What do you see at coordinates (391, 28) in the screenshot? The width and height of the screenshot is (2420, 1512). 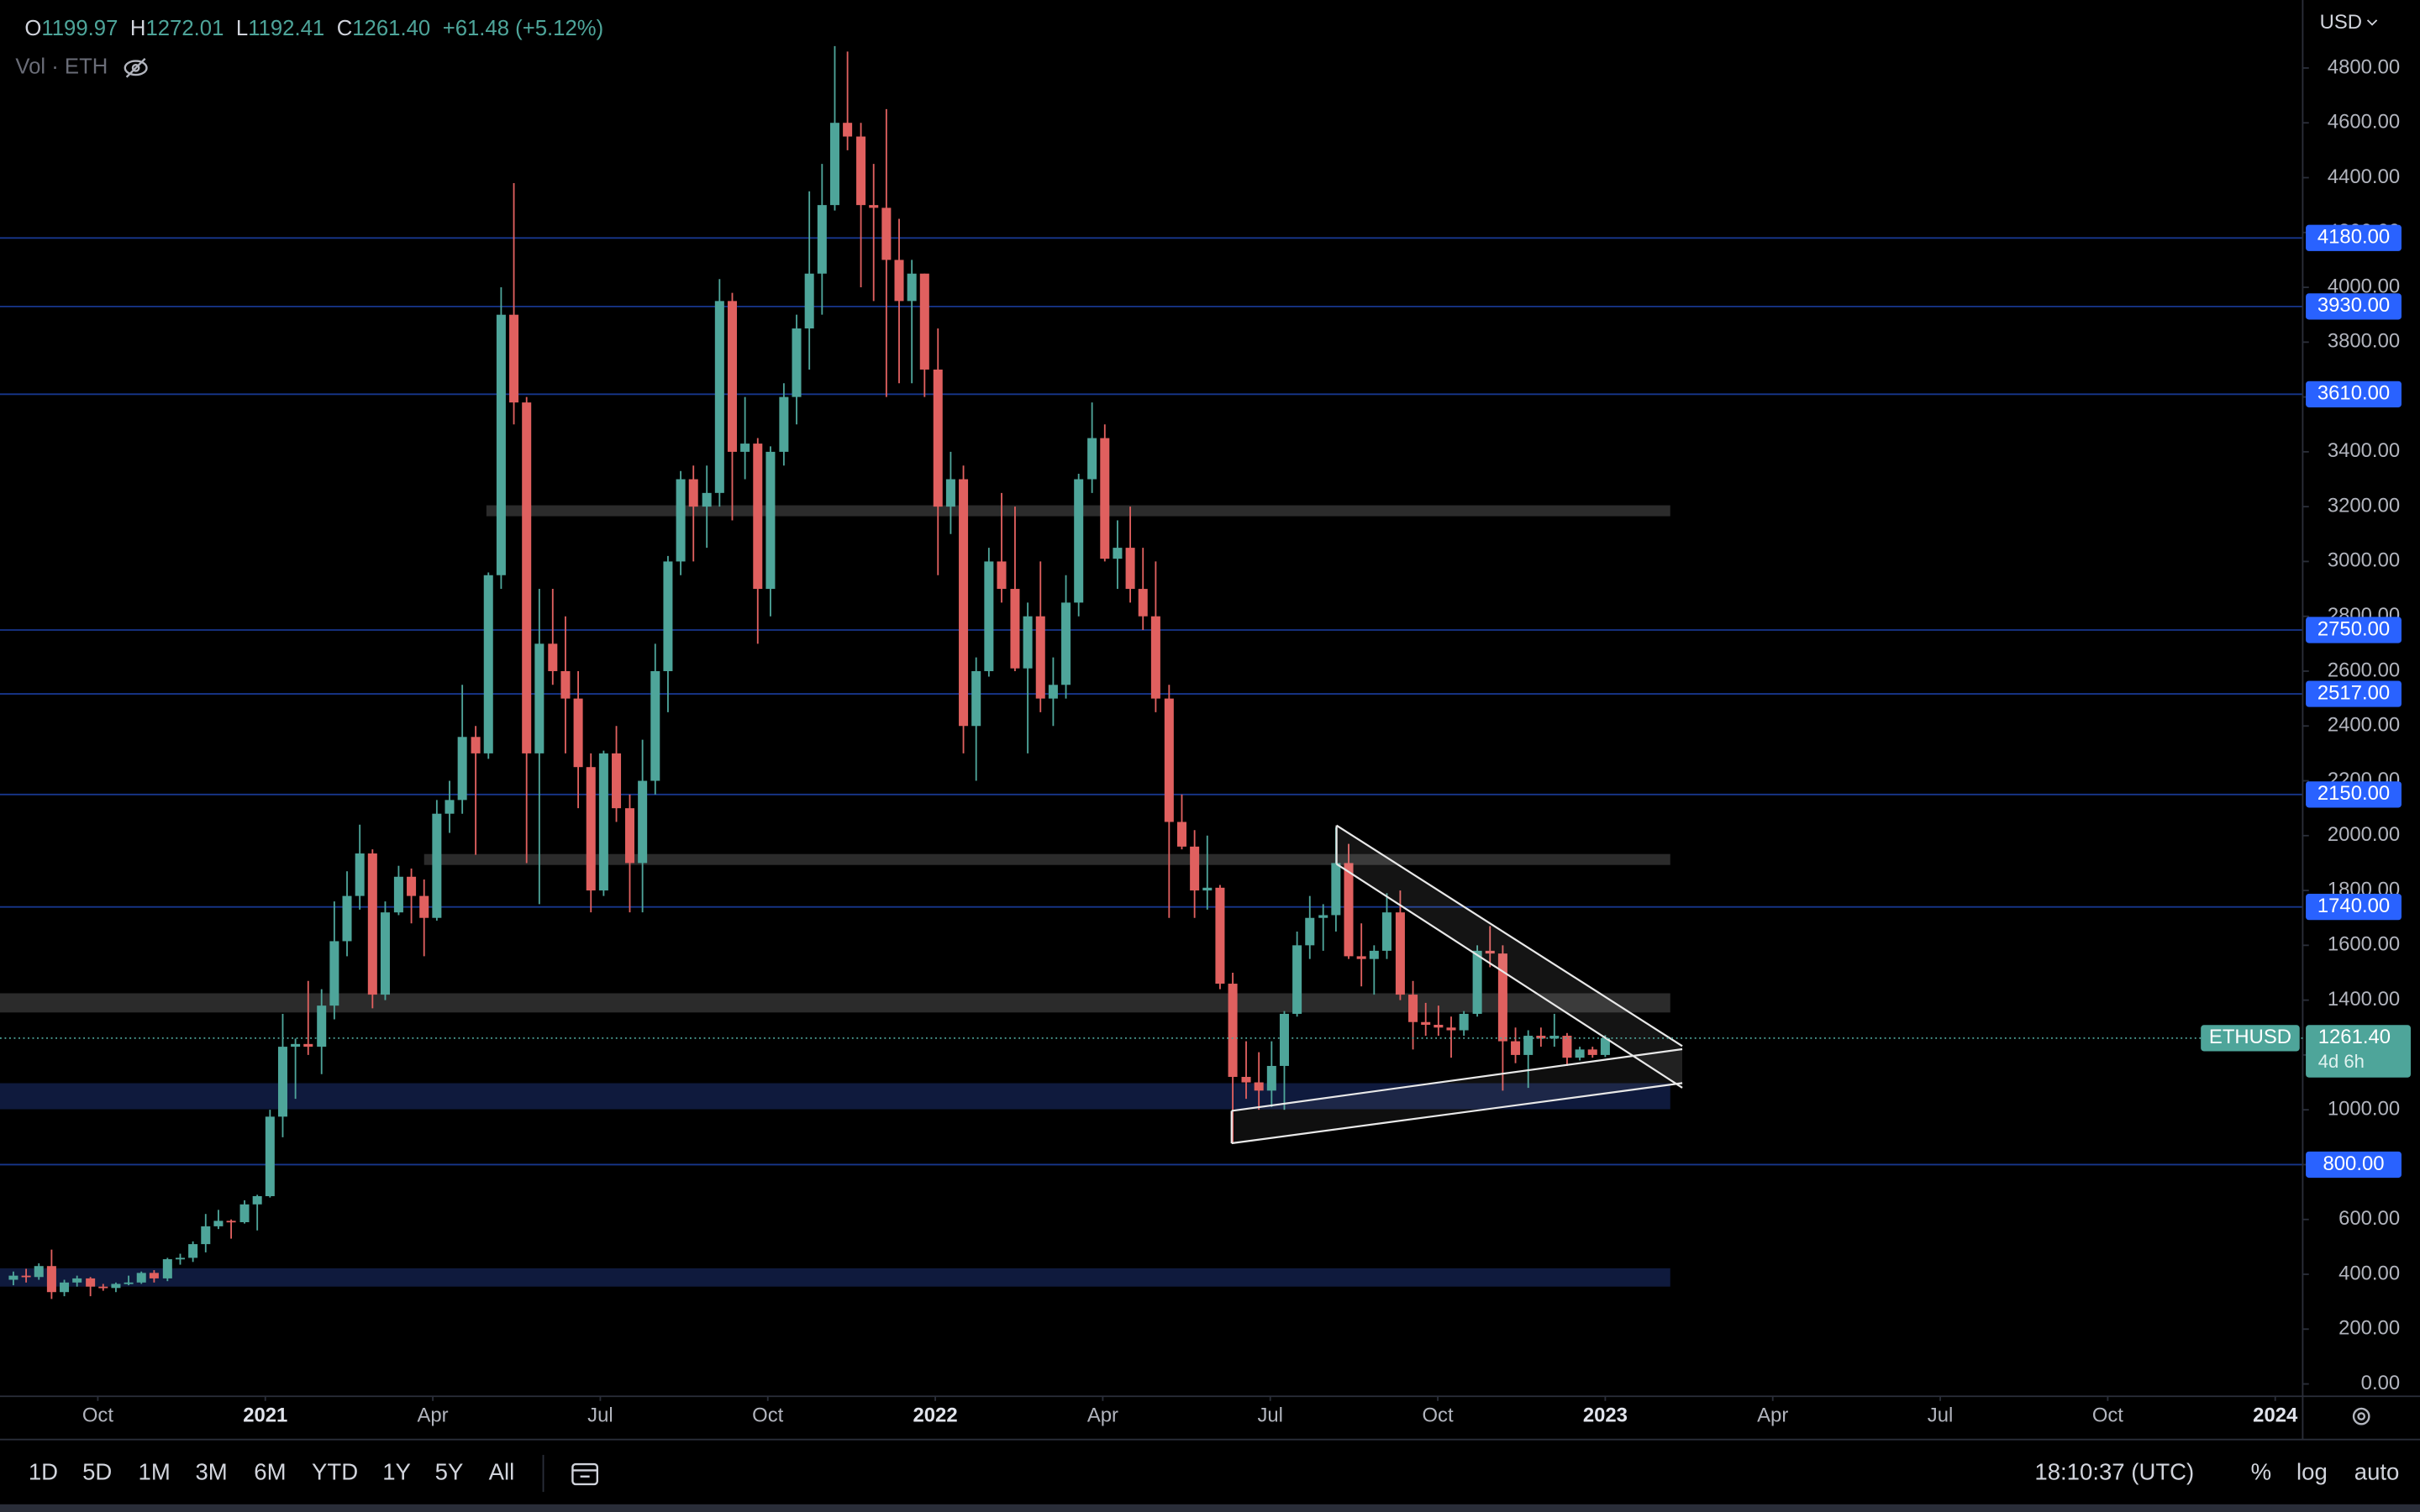 I see `legend-value: 1261.40` at bounding box center [391, 28].